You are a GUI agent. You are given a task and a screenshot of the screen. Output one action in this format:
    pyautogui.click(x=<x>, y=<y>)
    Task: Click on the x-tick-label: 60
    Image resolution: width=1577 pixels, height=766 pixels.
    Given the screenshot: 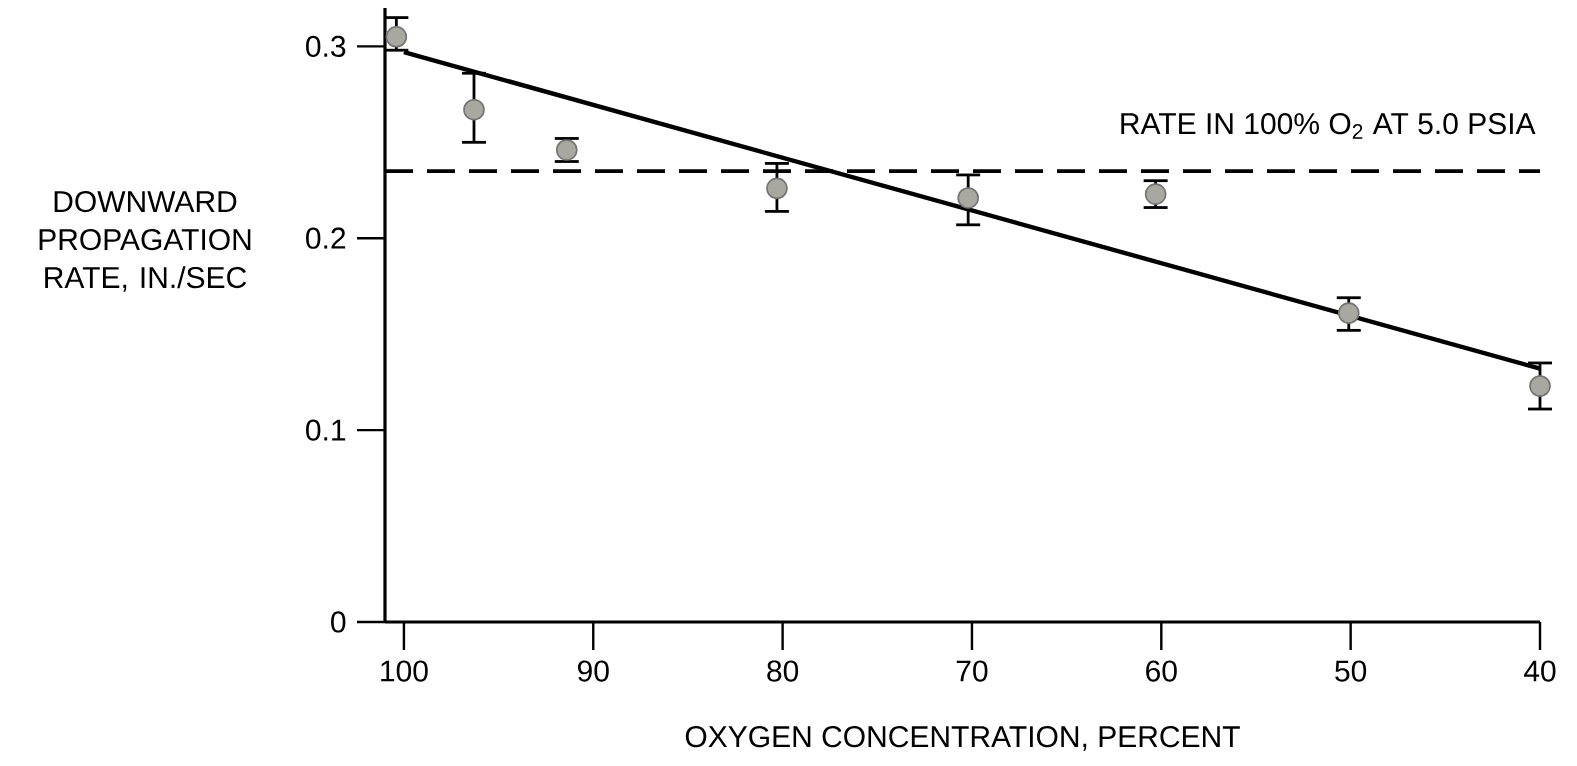 What is the action you would take?
    pyautogui.click(x=1161, y=671)
    